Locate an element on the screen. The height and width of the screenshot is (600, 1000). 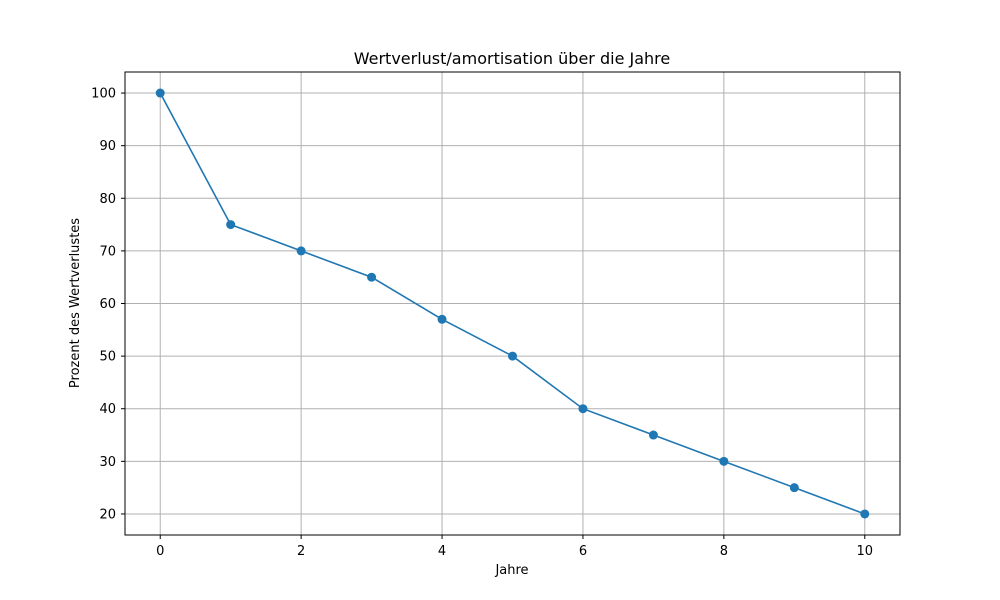
x-axis-label: Jahre is located at coordinates (511, 570).